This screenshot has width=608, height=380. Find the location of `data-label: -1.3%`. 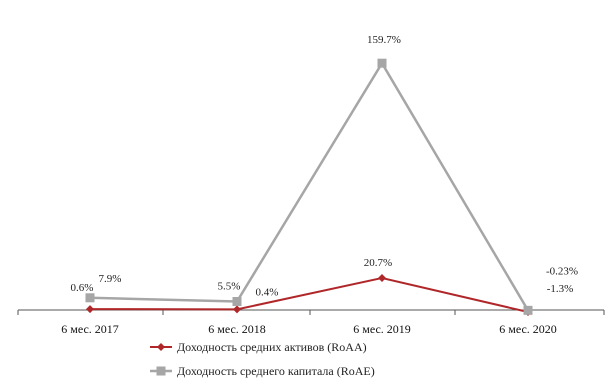

data-label: -1.3% is located at coordinates (560, 289).